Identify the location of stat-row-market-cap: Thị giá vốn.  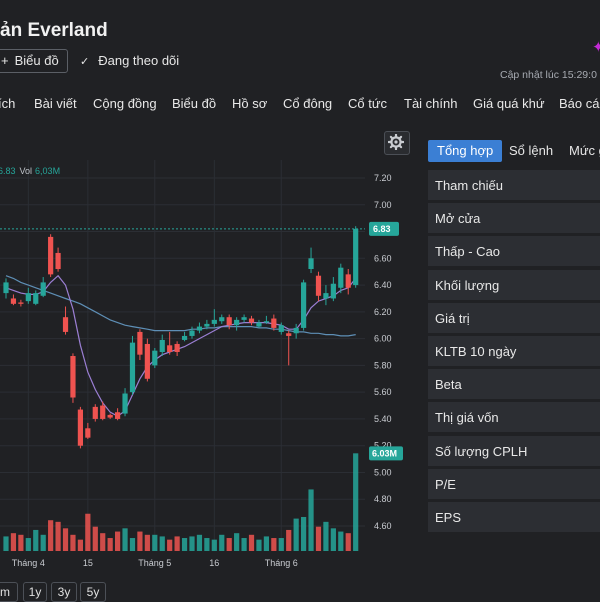
(514, 417).